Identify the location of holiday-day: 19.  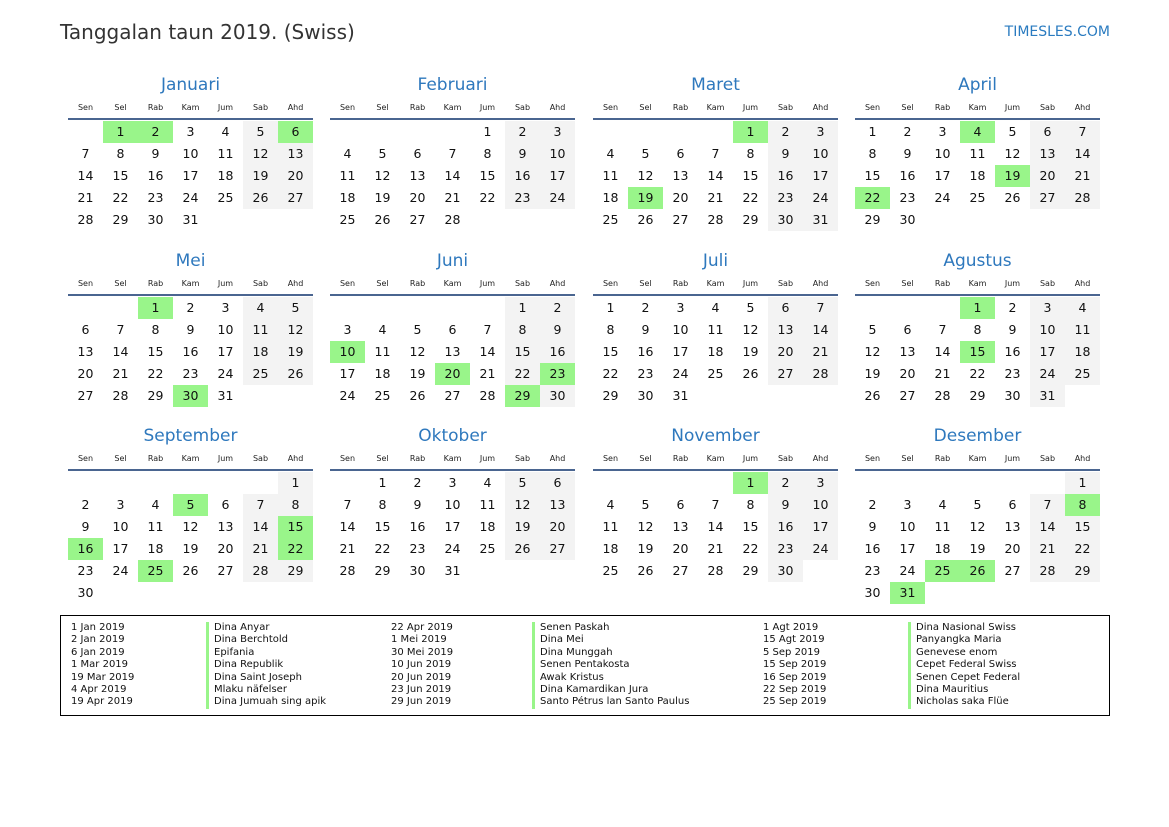
(1012, 176).